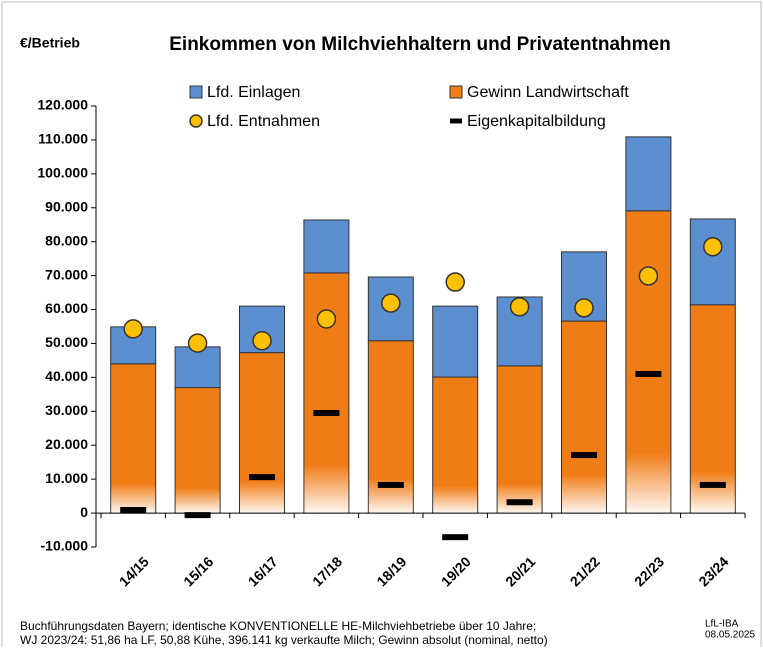 The image size is (763, 652). I want to click on y-tick-label: 60.000, so click(66, 308).